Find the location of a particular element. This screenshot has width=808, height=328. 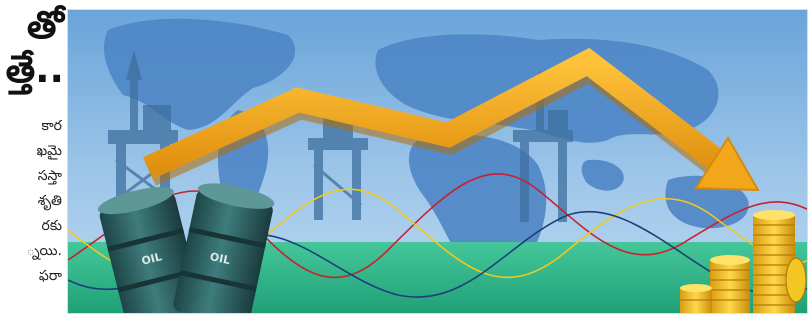

headline-line-1: తో is located at coordinates (45, 25).